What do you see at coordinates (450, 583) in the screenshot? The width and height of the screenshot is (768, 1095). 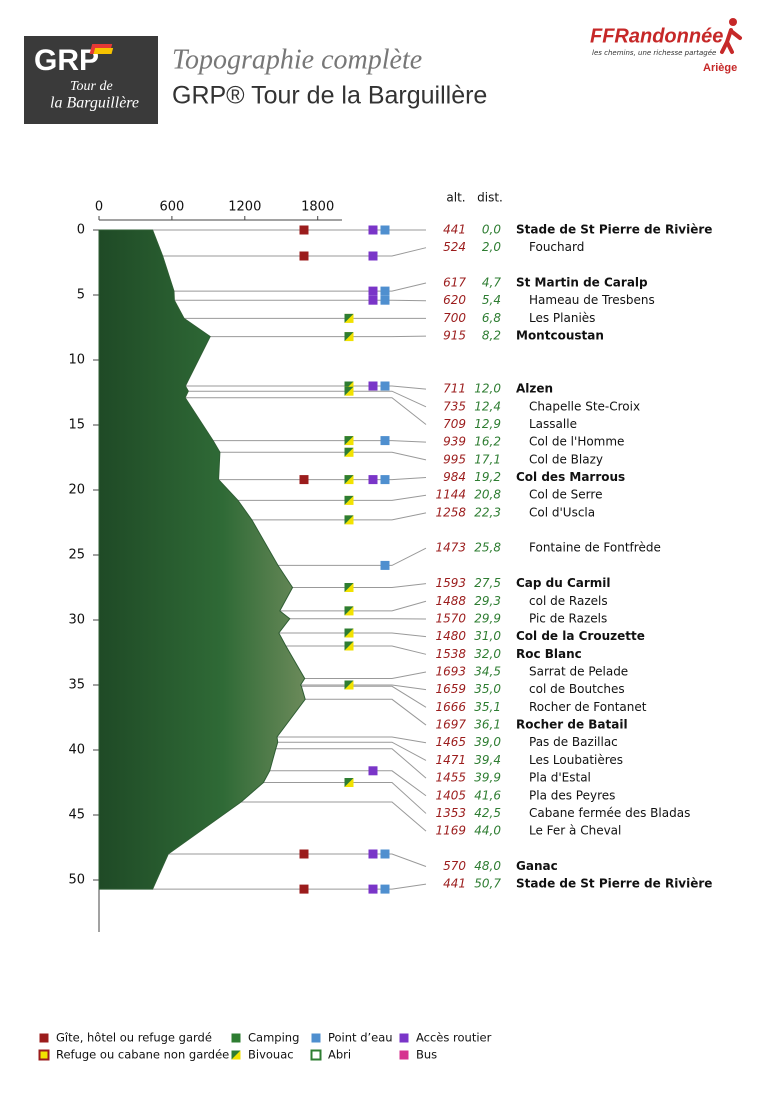 I see `alt-label: 1593` at bounding box center [450, 583].